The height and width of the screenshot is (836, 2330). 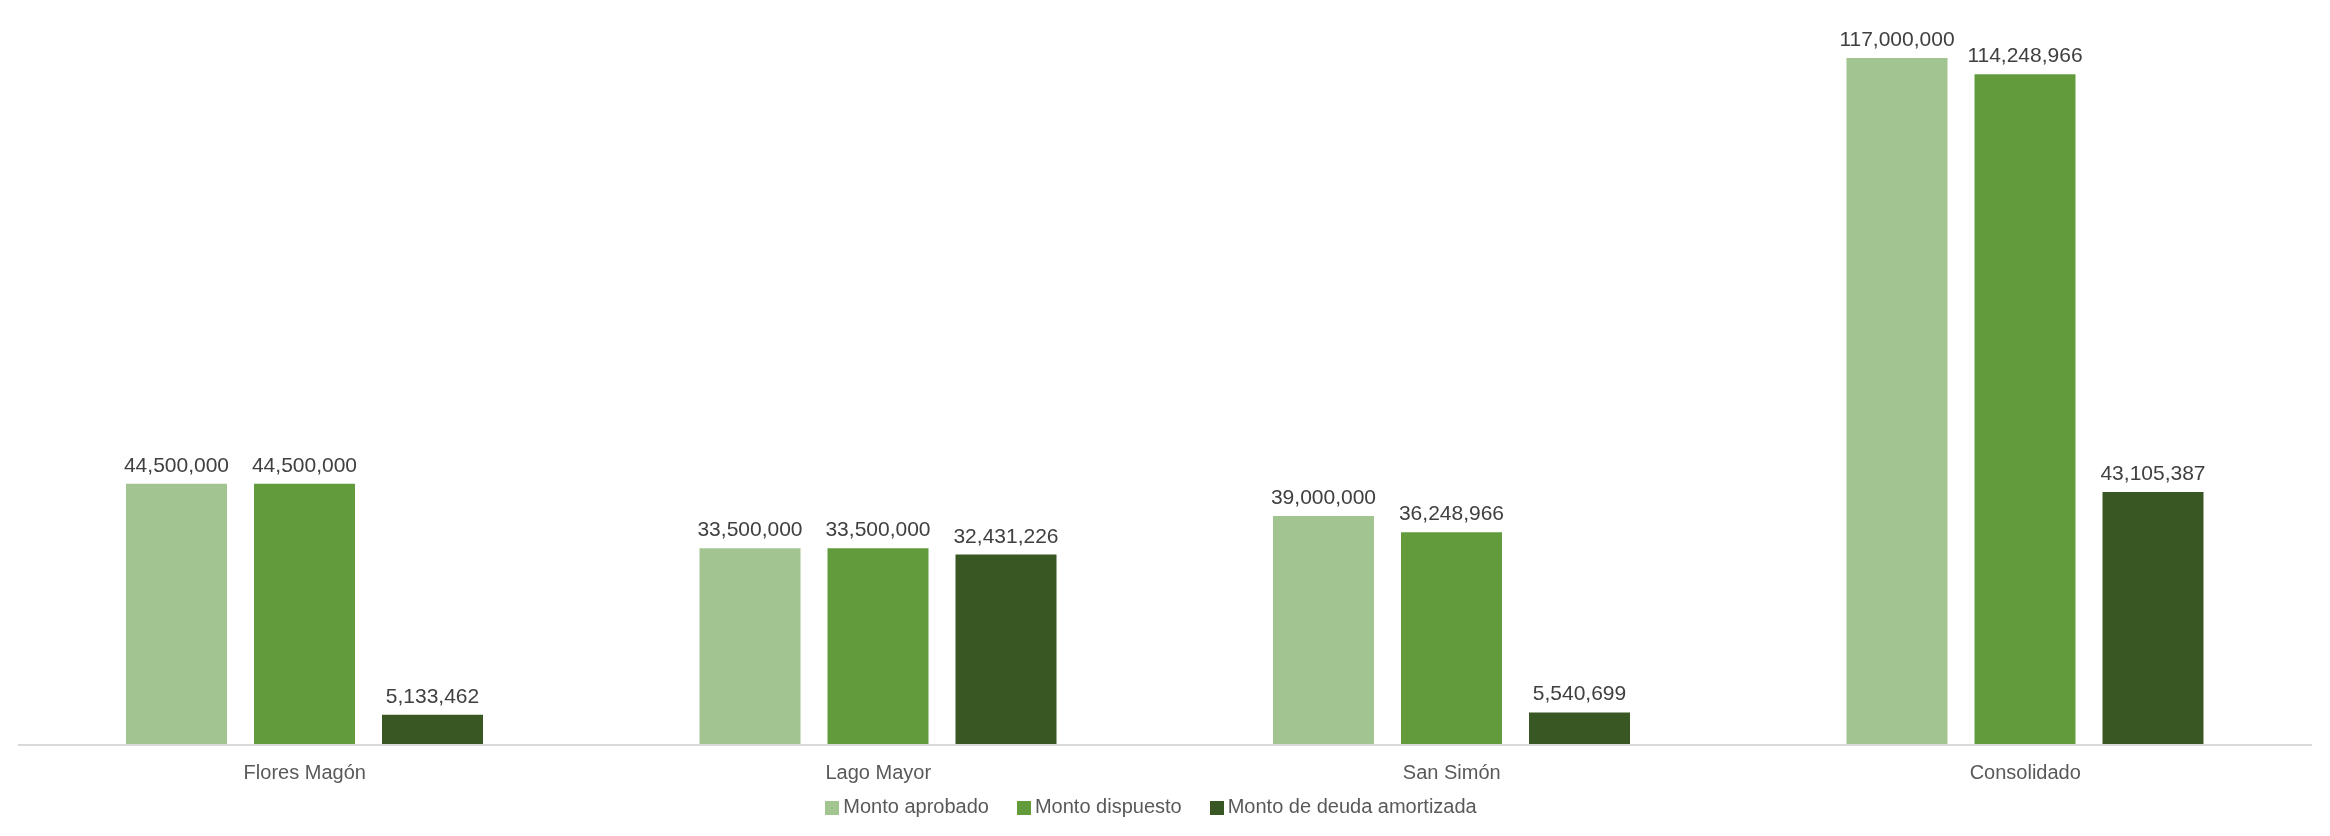 What do you see at coordinates (1108, 806) in the screenshot?
I see `legend-label: Monto dispuesto` at bounding box center [1108, 806].